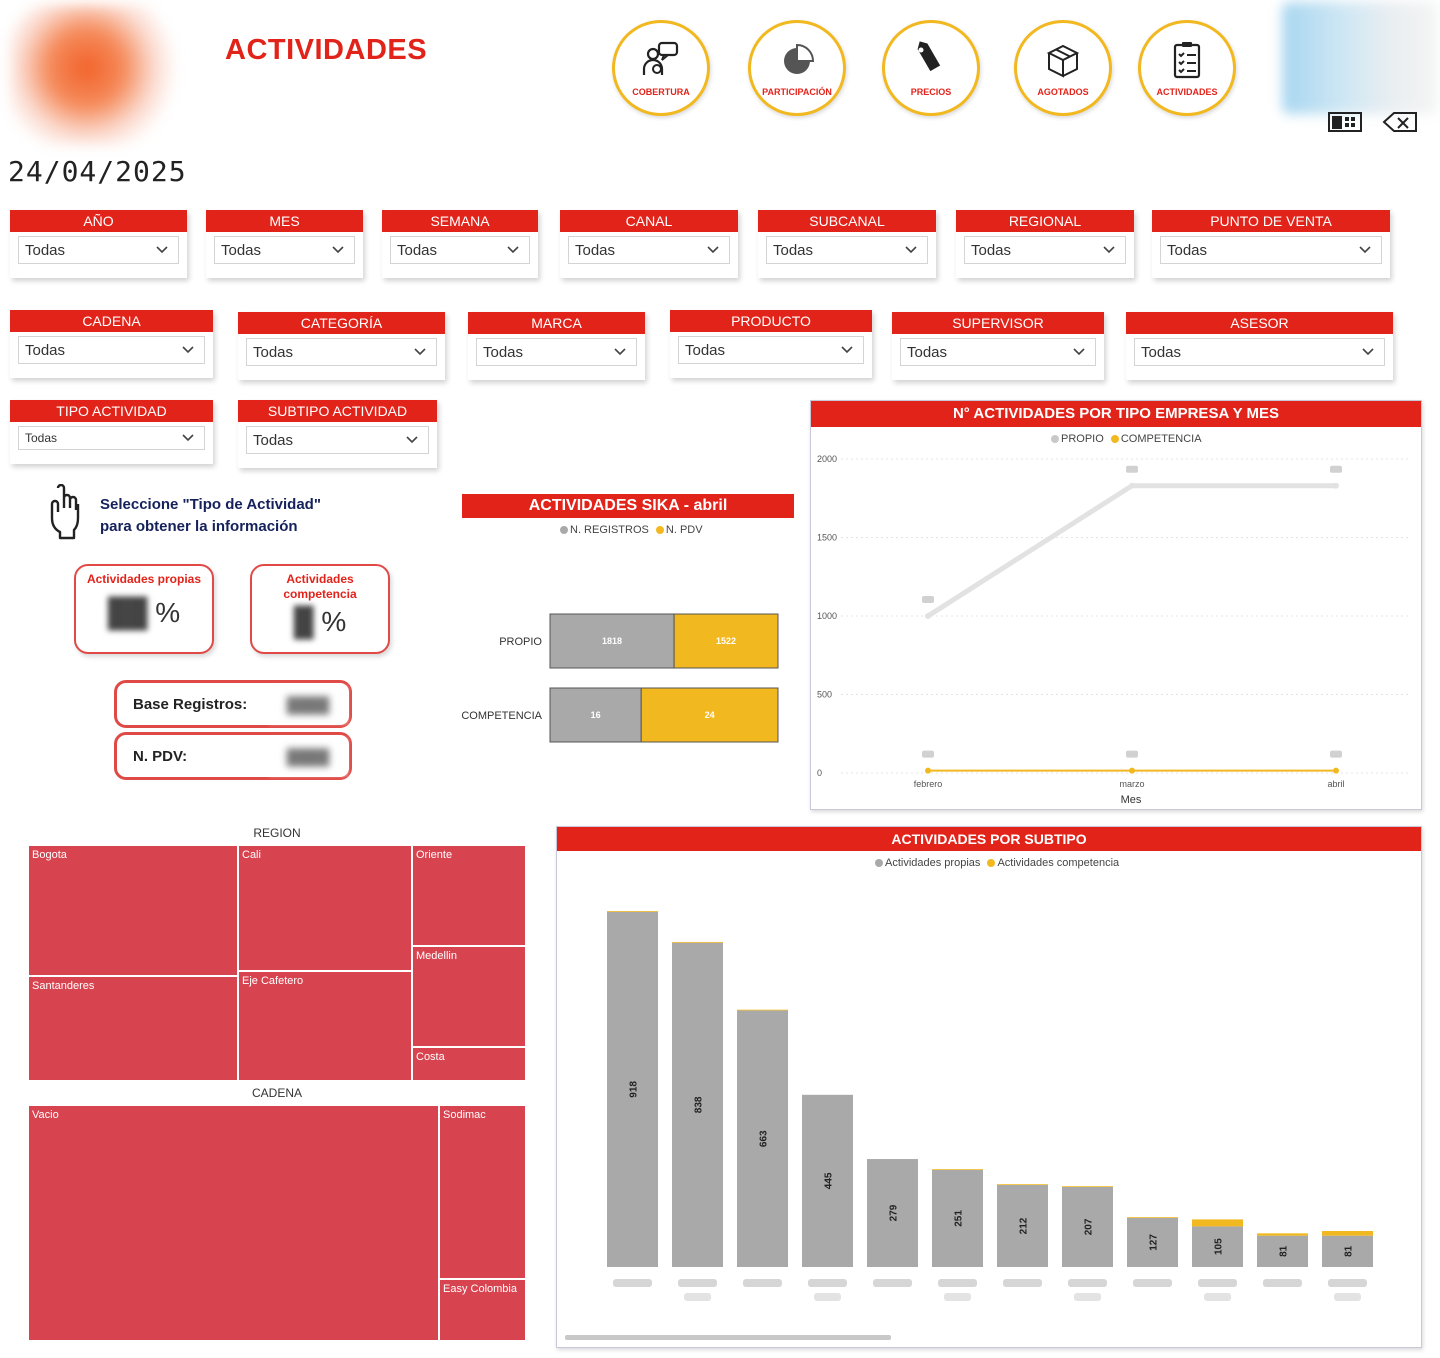 The height and width of the screenshot is (1358, 1440). What do you see at coordinates (929, 56) in the screenshot?
I see `price-tag-icon` at bounding box center [929, 56].